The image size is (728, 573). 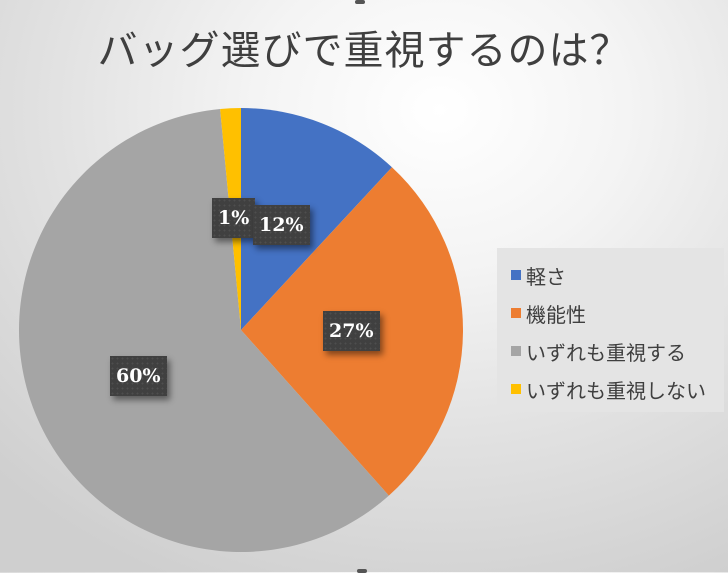 What do you see at coordinates (610, 275) in the screenshot?
I see `legend-item-light: 軽さ` at bounding box center [610, 275].